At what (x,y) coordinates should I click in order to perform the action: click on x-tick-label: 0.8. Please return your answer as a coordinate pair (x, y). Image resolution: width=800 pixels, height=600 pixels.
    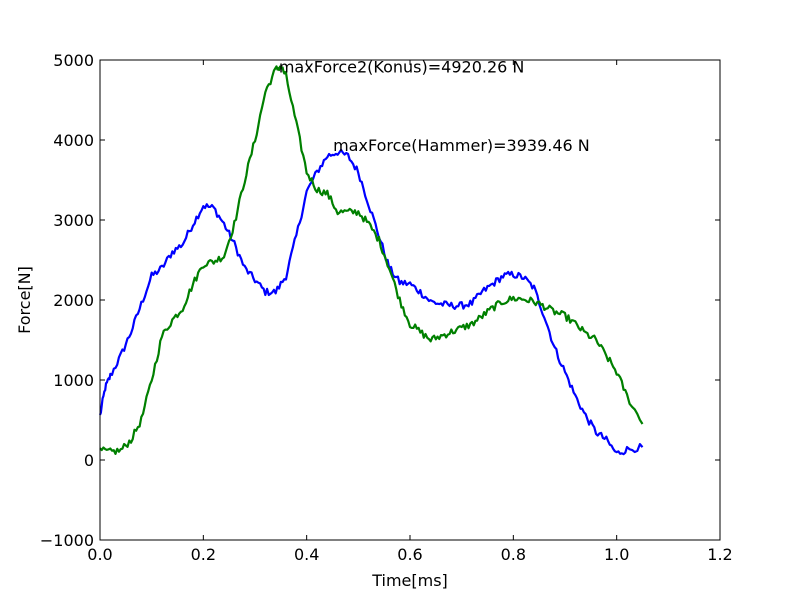
    Looking at the image, I should click on (513, 554).